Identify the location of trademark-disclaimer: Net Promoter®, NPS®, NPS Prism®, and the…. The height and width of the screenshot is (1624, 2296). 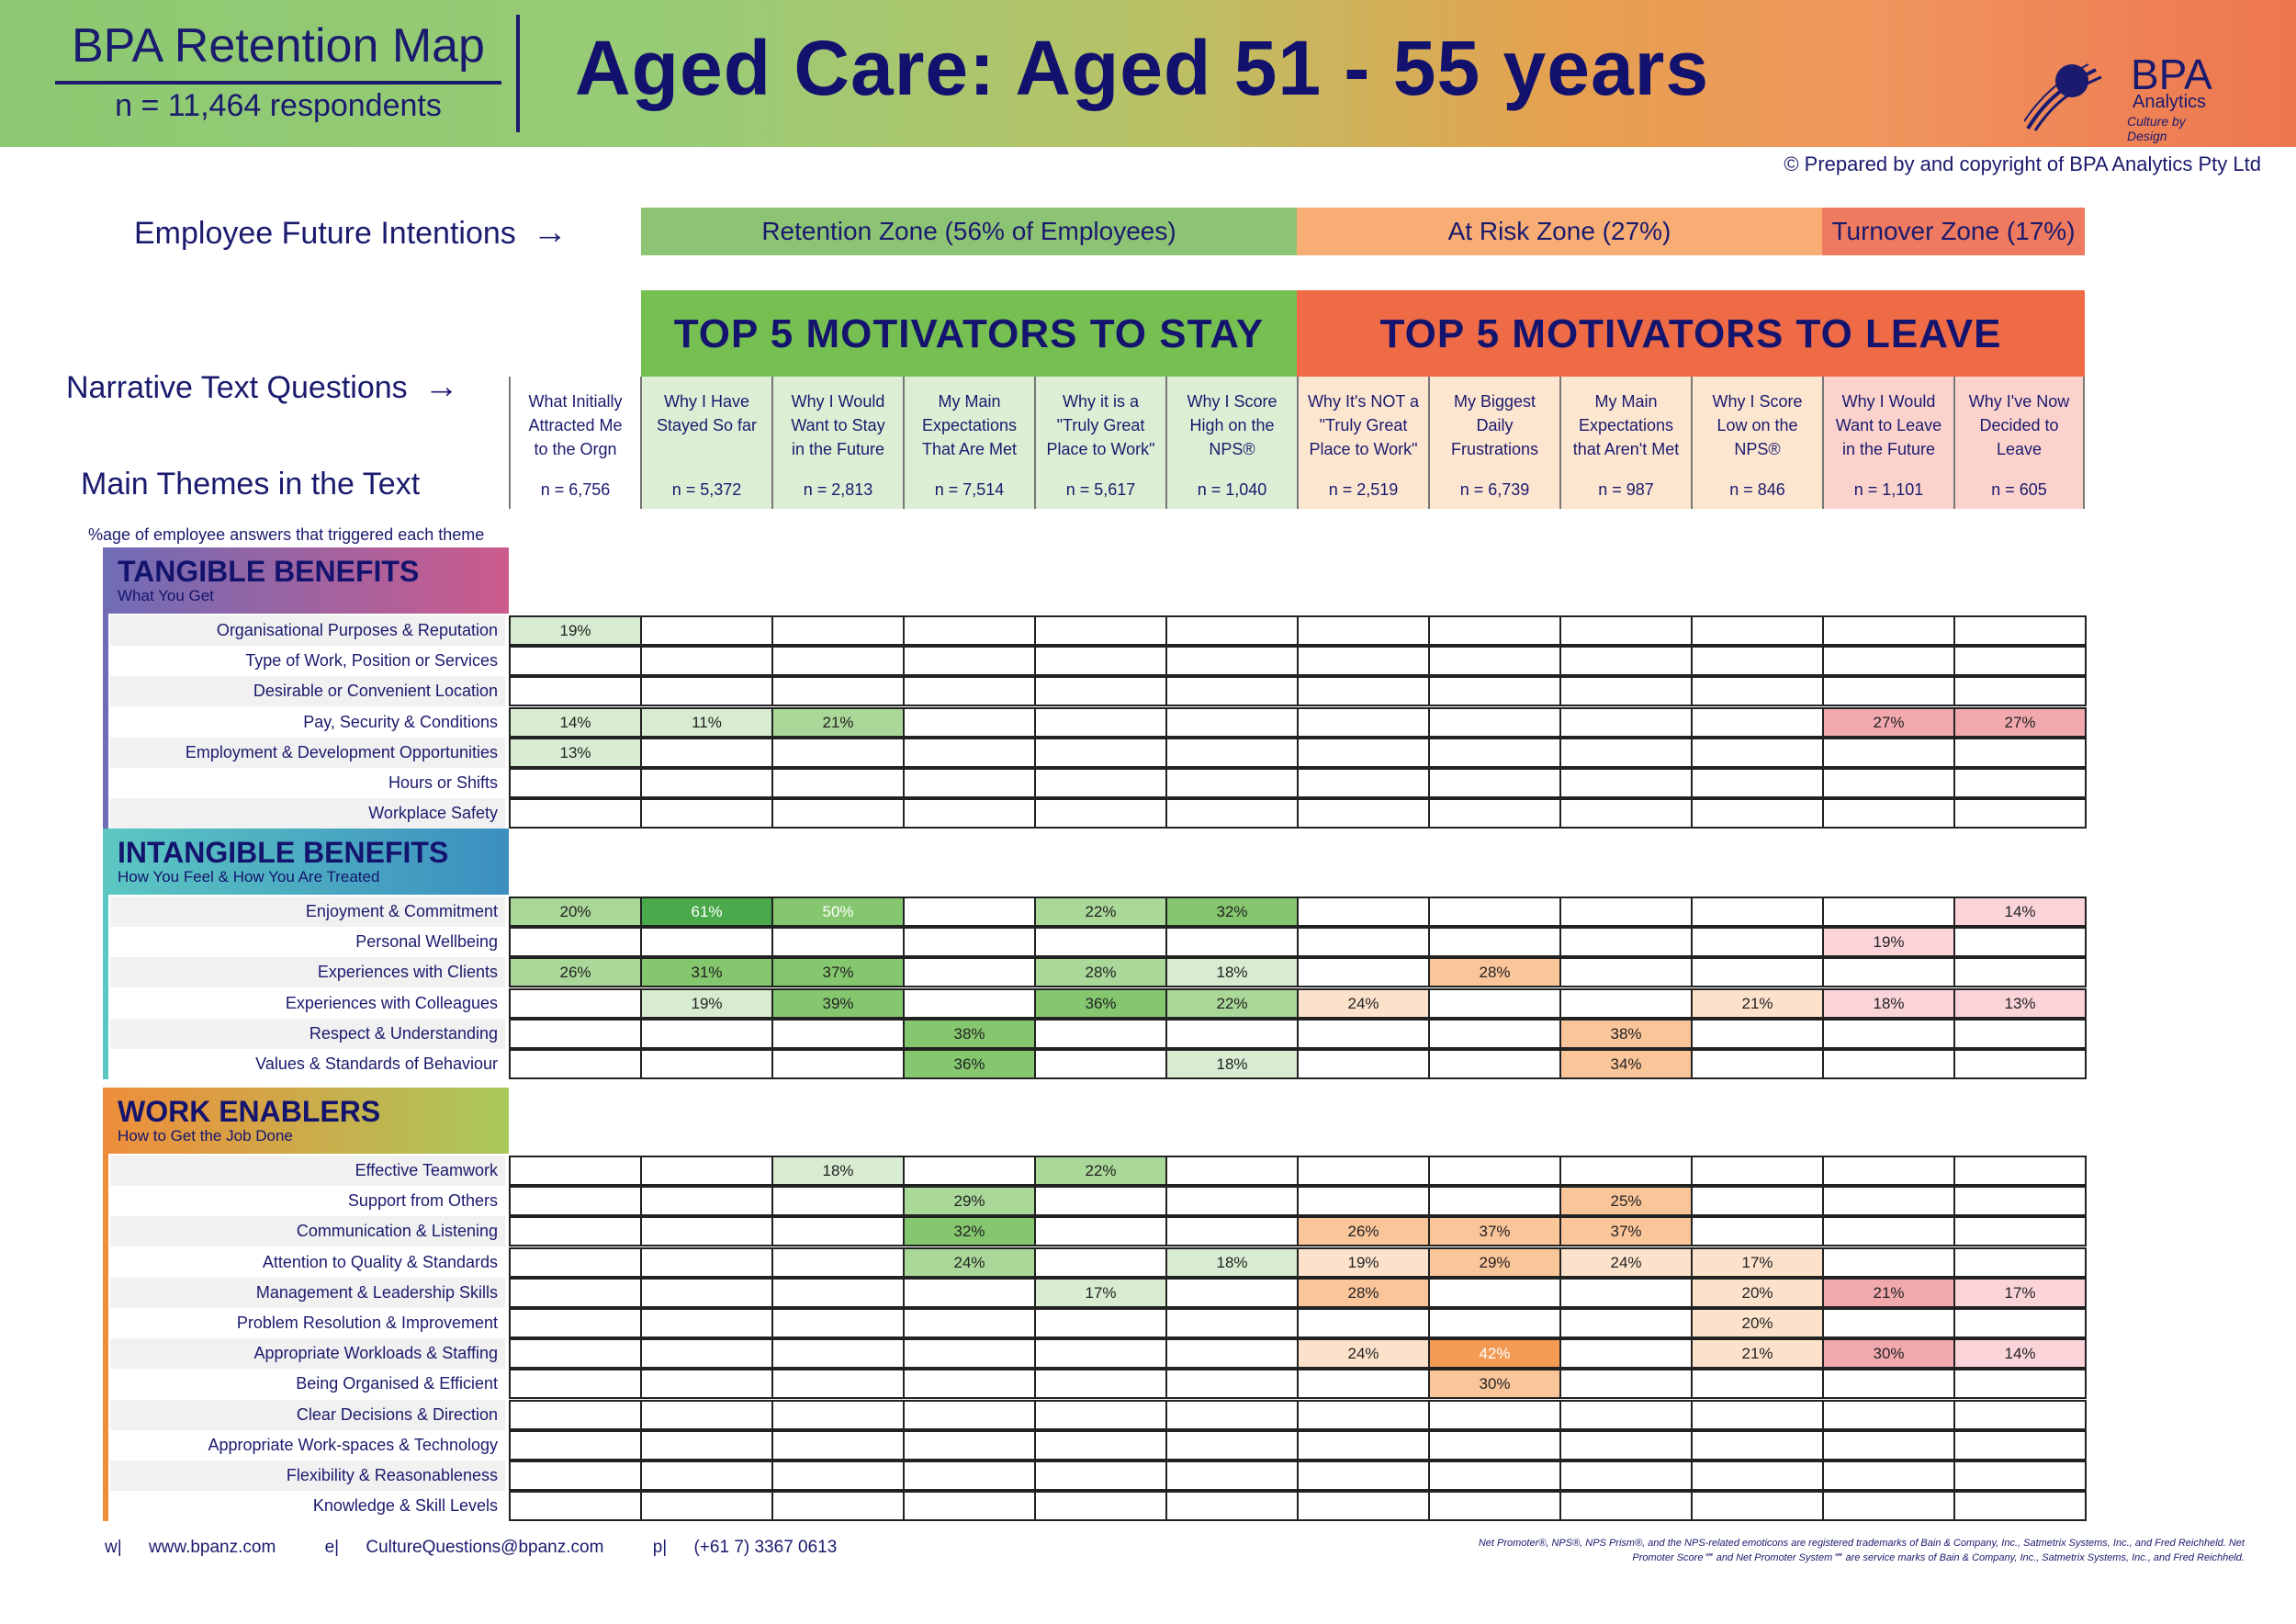
(1861, 1550).